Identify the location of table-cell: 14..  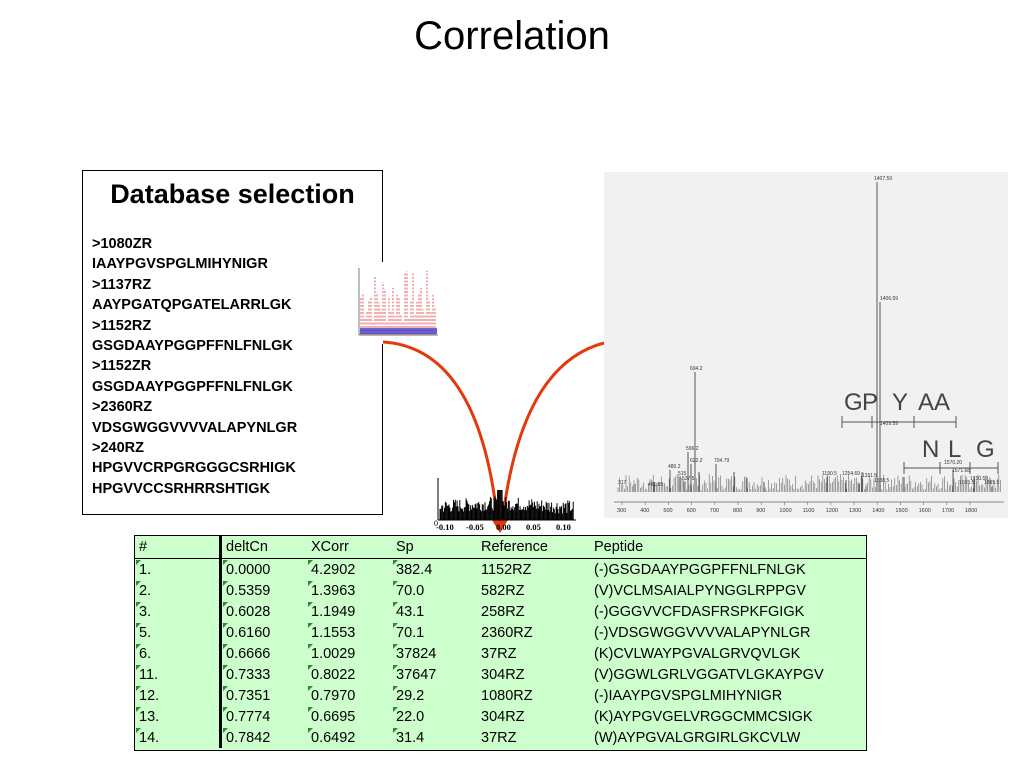
(178, 737).